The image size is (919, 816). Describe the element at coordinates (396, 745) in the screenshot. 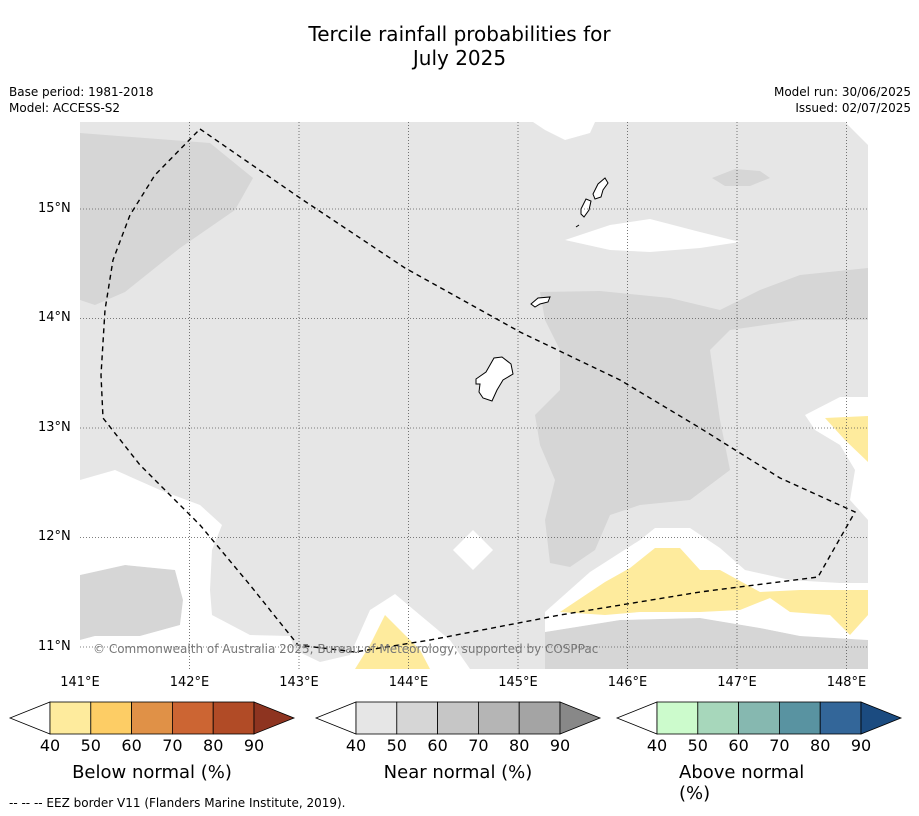

I see `near-normal-tick-50: 50` at that location.